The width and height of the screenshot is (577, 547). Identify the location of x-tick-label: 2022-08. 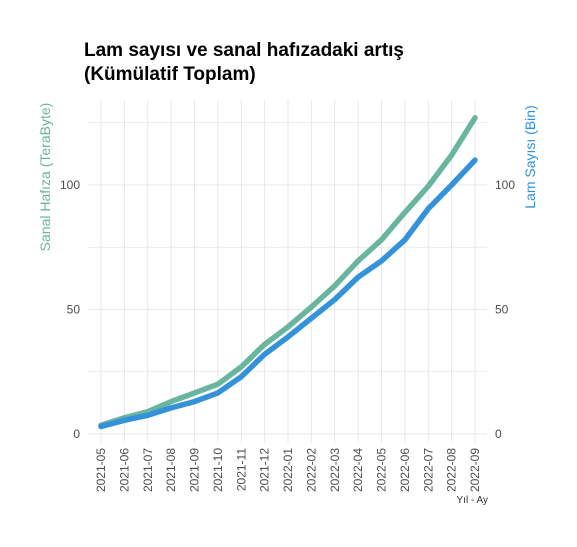
(452, 470).